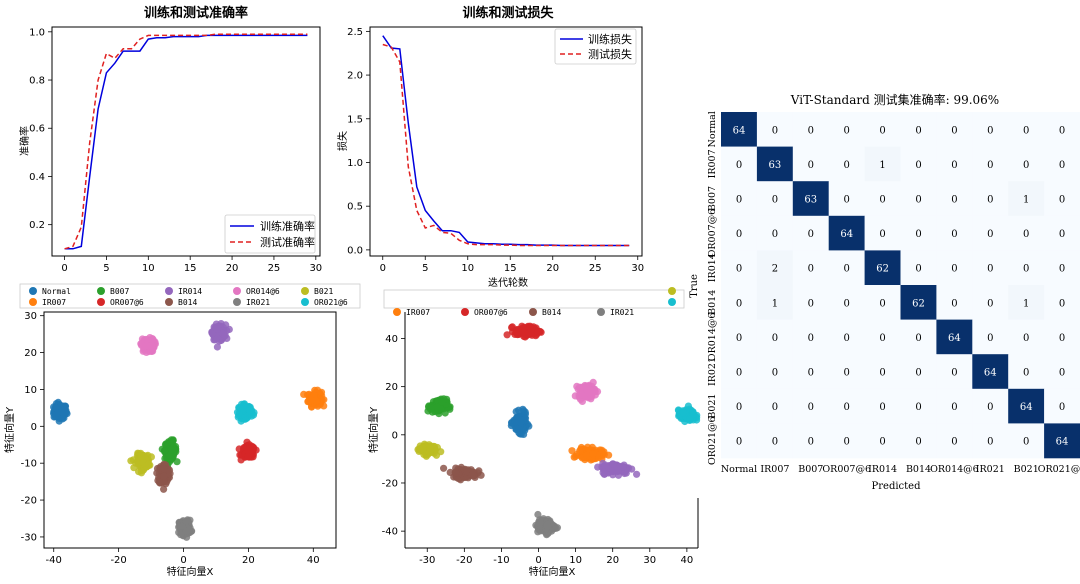  I want to click on loss-frame, so click(506, 141).